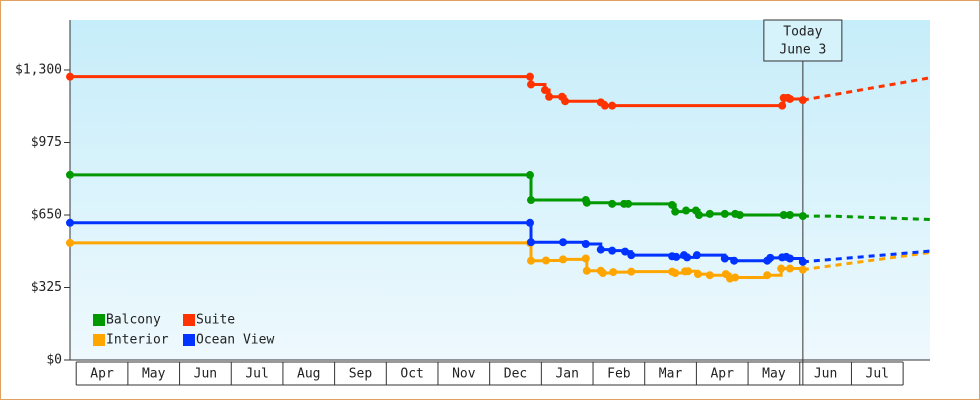  What do you see at coordinates (46, 287) in the screenshot?
I see `y-tick-label: $325` at bounding box center [46, 287].